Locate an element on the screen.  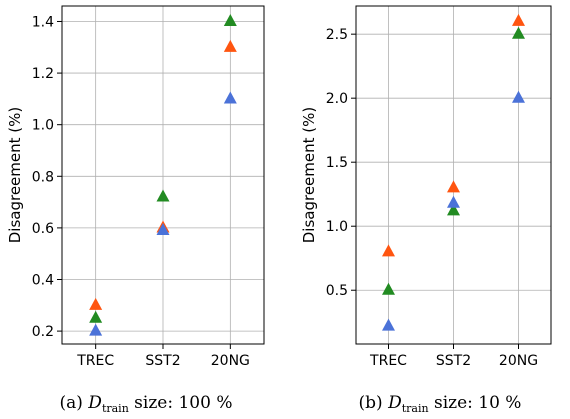
panel-2-marker-s1-trec is located at coordinates (388, 288).